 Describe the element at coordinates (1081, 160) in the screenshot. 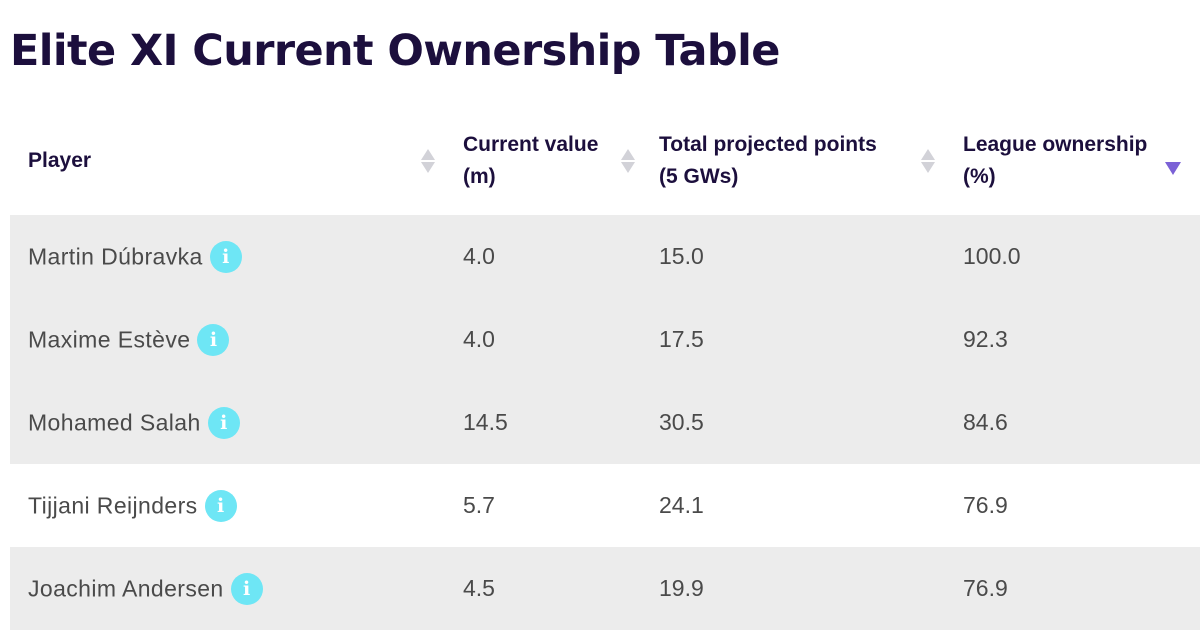

I see `column-header-league-ownership: League ownership (%)` at that location.